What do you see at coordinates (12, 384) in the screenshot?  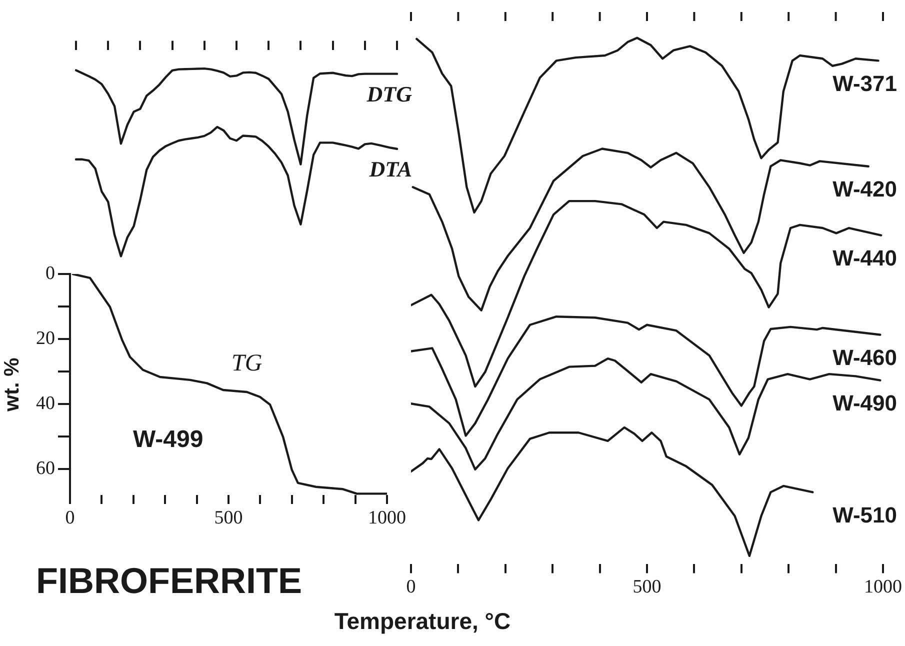 I see `y-axis-title: wt. %` at bounding box center [12, 384].